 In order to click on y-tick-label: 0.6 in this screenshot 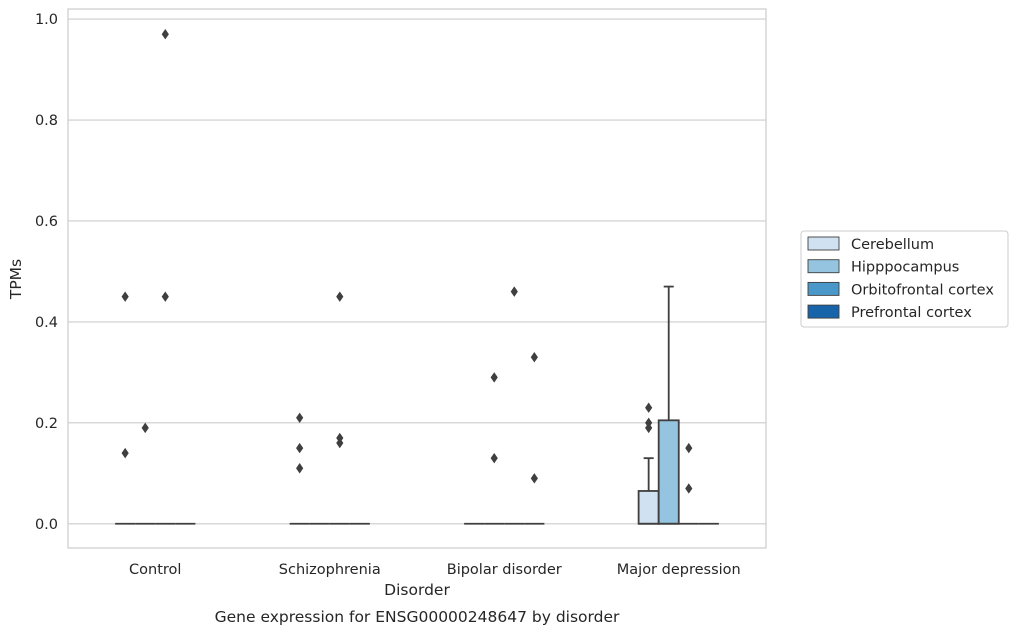, I will do `click(46, 222)`.